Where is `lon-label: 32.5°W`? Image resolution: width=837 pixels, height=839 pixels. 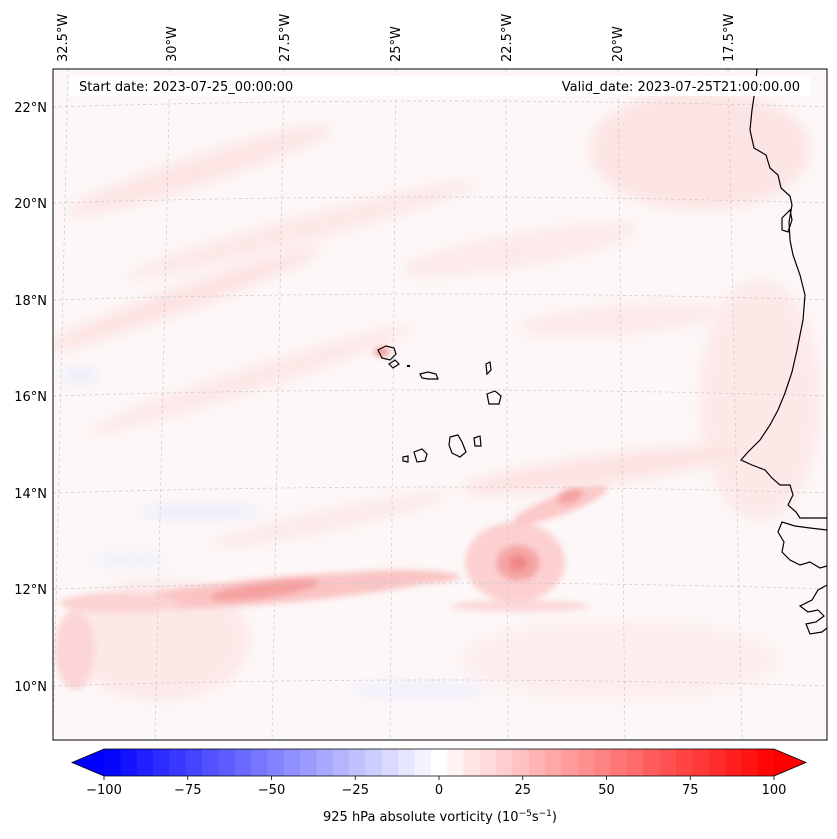 lon-label: 32.5°W is located at coordinates (63, 38).